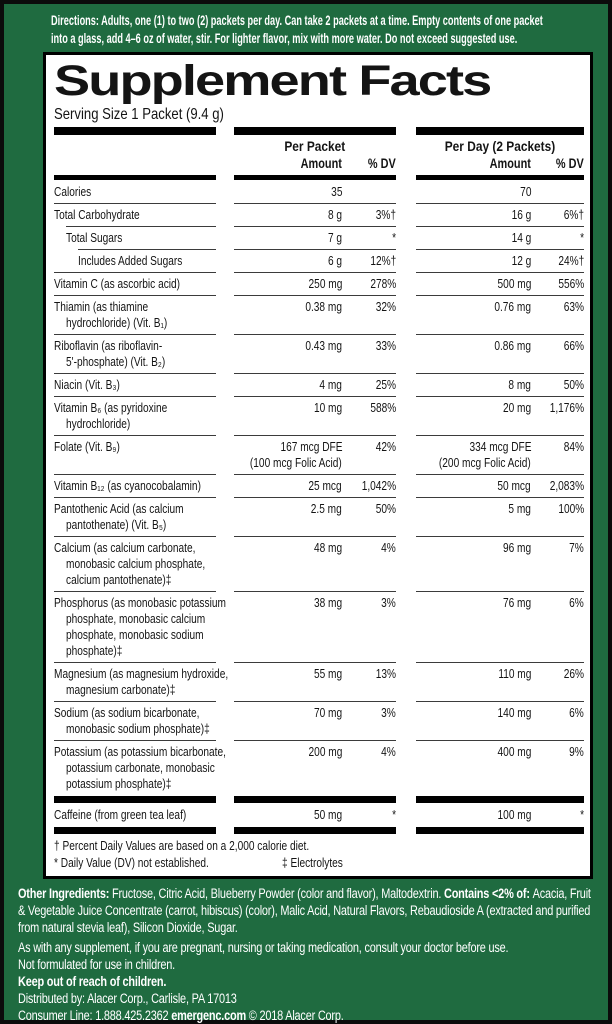  I want to click on per-day-dv: 9%, so click(557, 752).